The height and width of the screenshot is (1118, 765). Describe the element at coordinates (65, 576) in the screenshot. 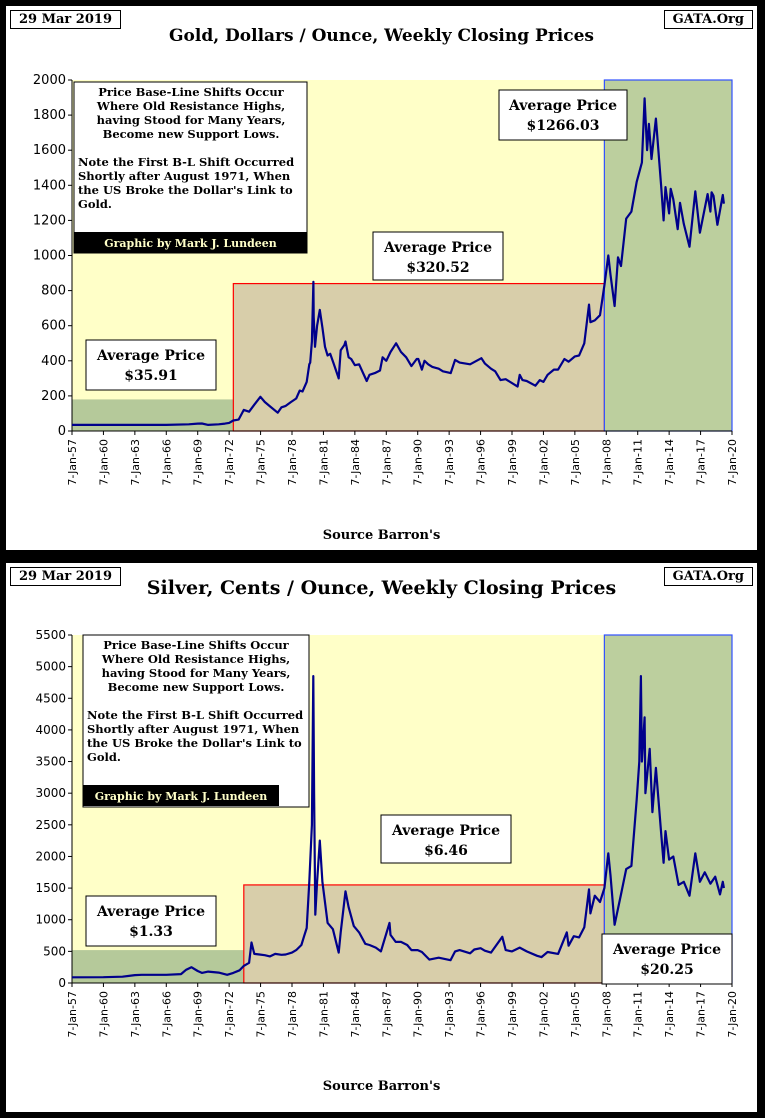

I see `date-label: 29 Mar 2019` at that location.